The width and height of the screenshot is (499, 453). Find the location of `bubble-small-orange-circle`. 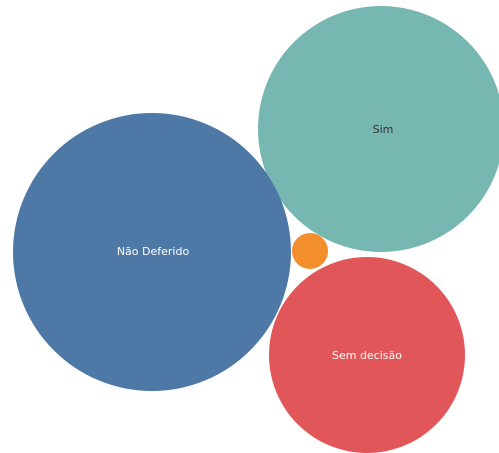

bubble-small-orange-circle is located at coordinates (310, 251).